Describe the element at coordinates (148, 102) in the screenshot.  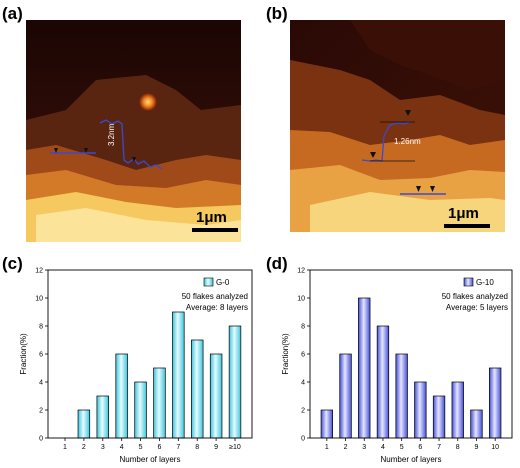
I see `afm-a-particle` at that location.